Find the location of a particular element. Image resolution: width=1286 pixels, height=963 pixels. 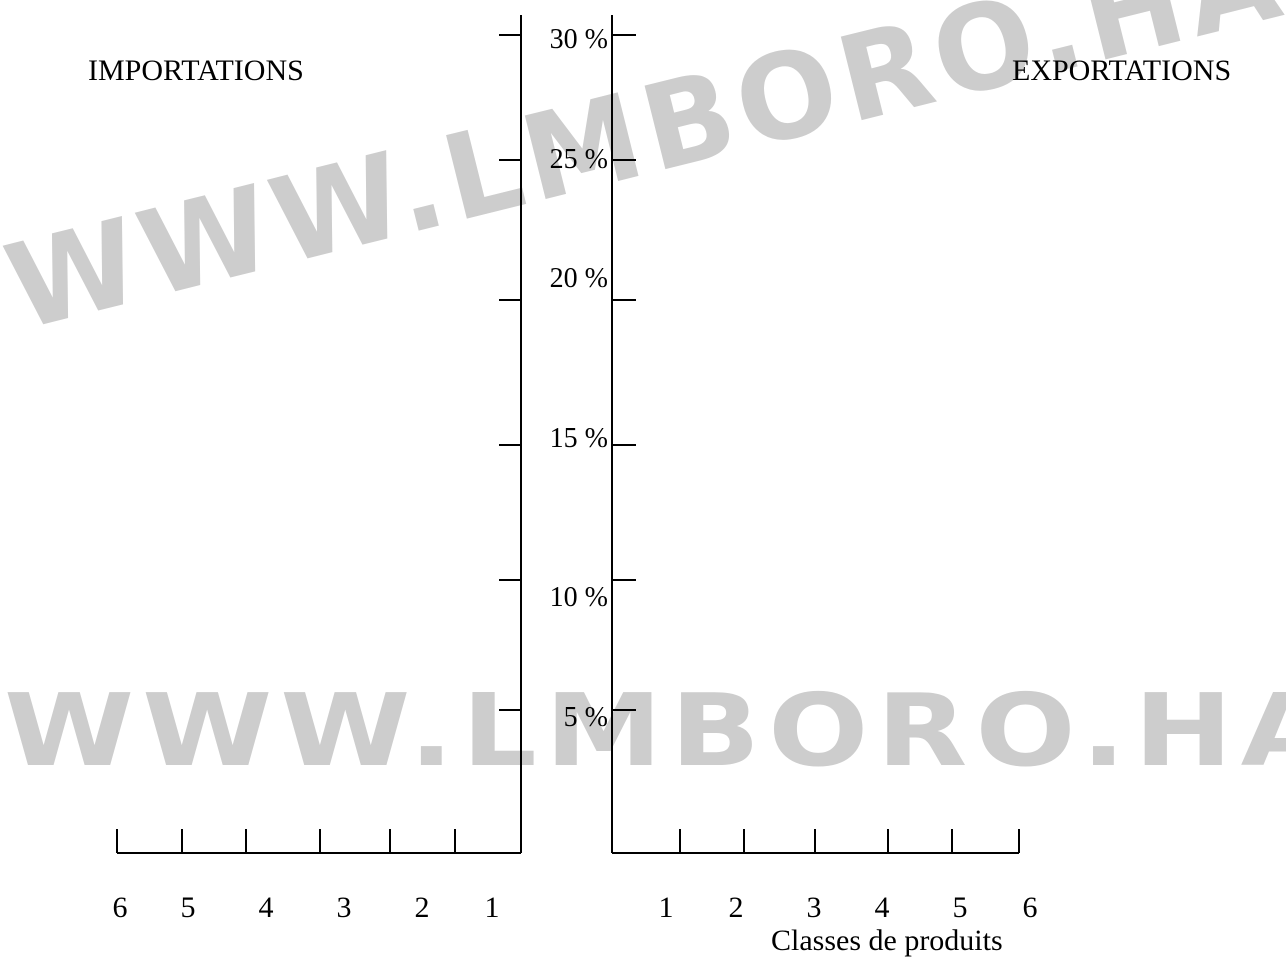

right-title: EXPORTATIONS is located at coordinates (1121, 70).